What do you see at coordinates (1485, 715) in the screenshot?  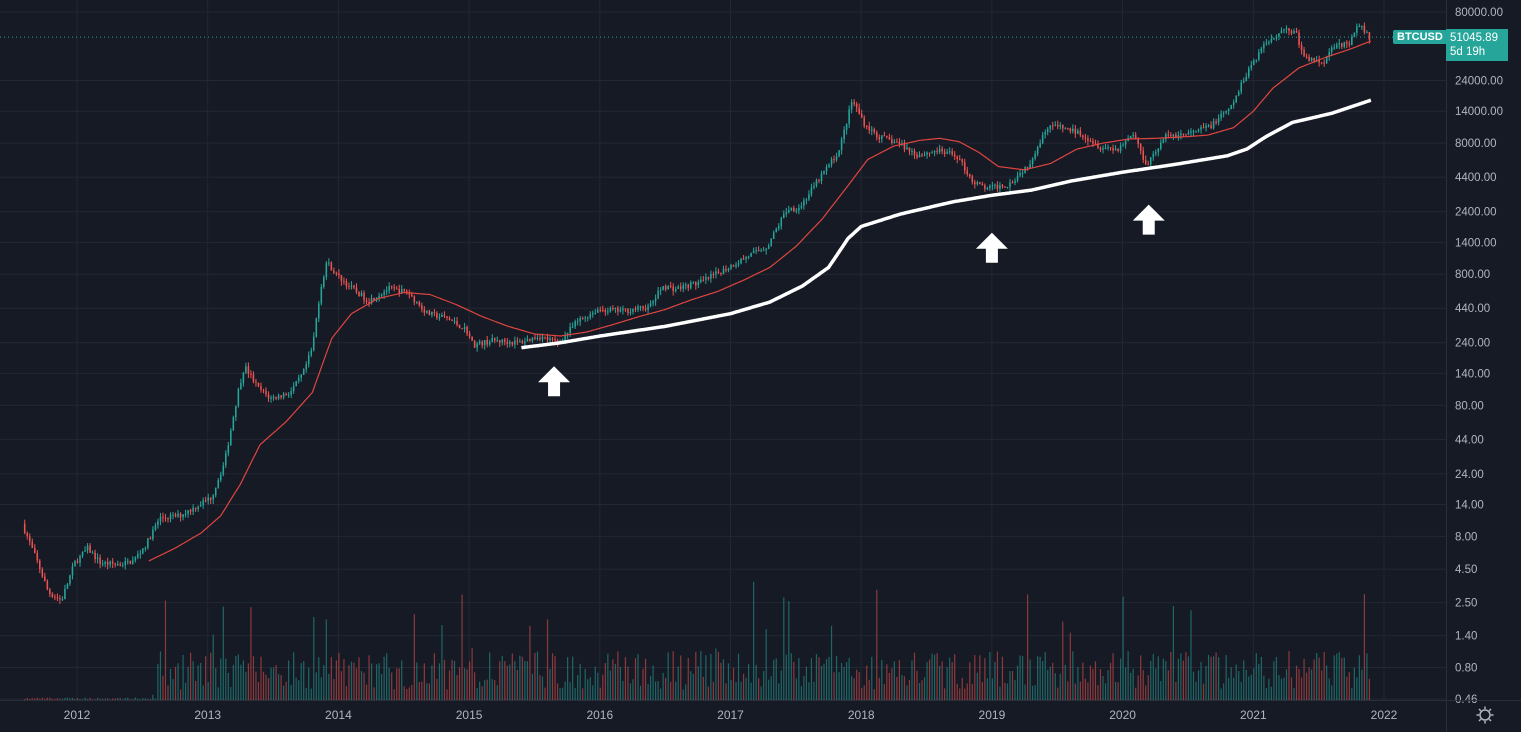 I see `gear-icon` at bounding box center [1485, 715].